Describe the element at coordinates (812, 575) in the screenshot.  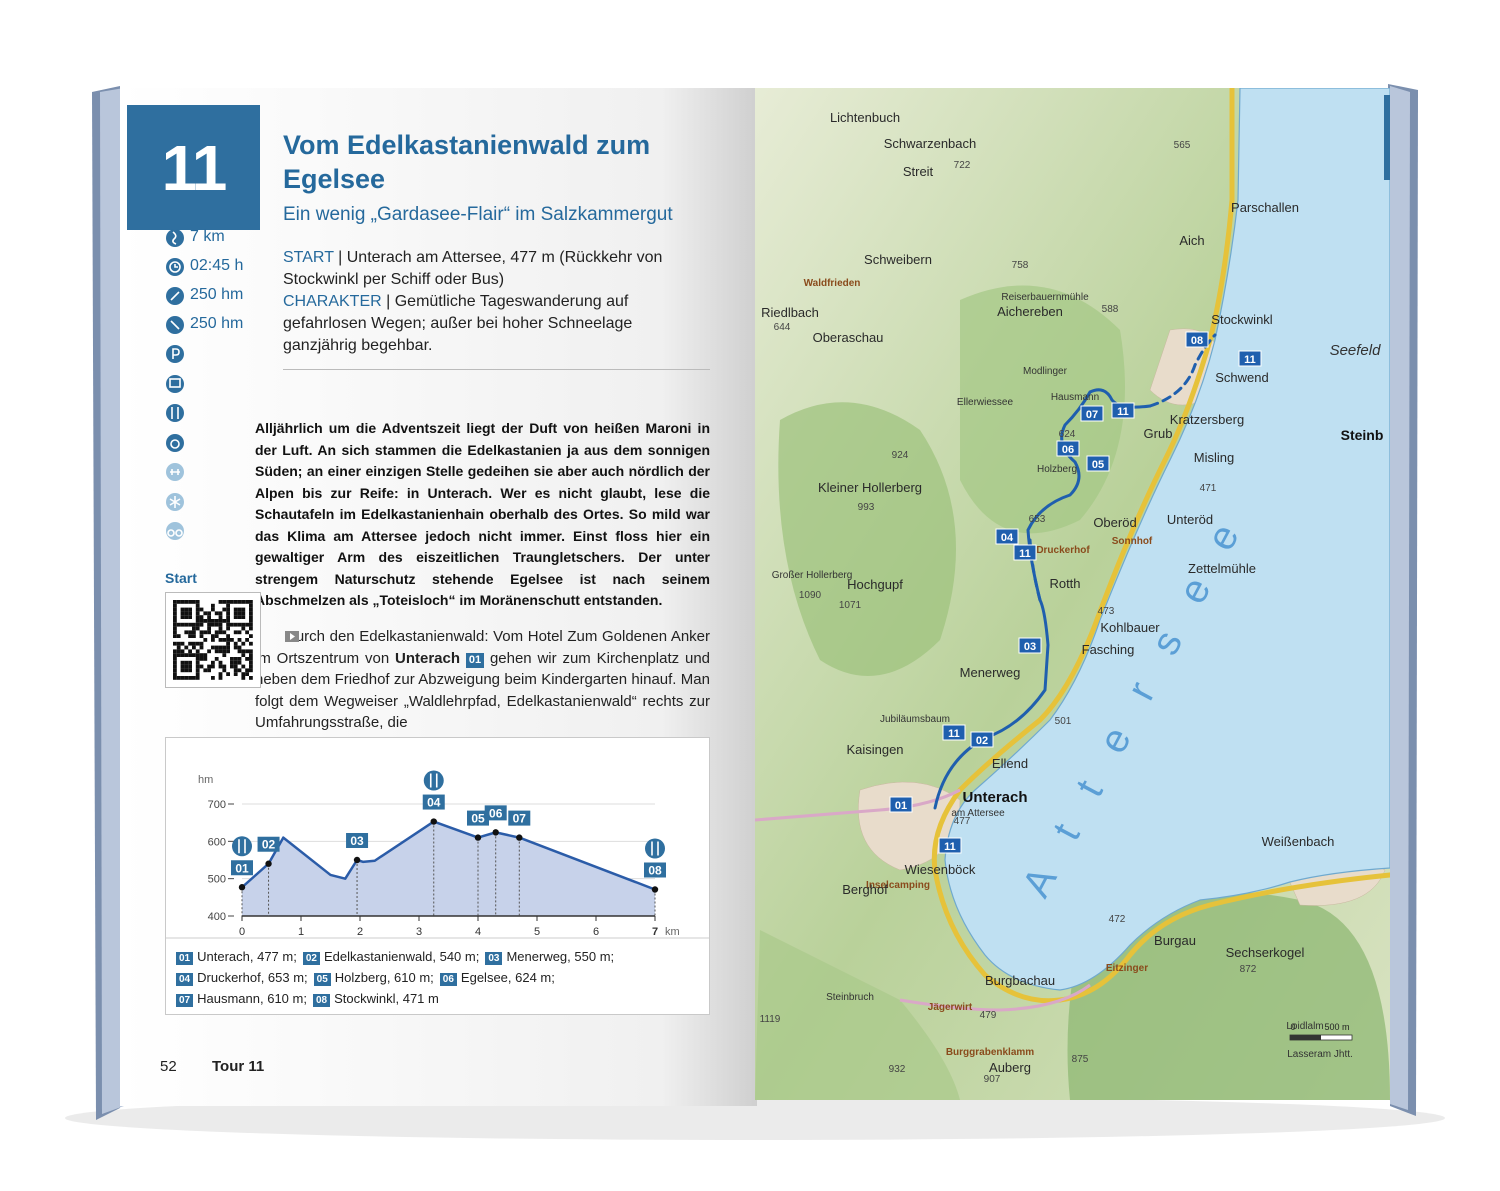
I see `place-label: Großer Hollerberg` at that location.